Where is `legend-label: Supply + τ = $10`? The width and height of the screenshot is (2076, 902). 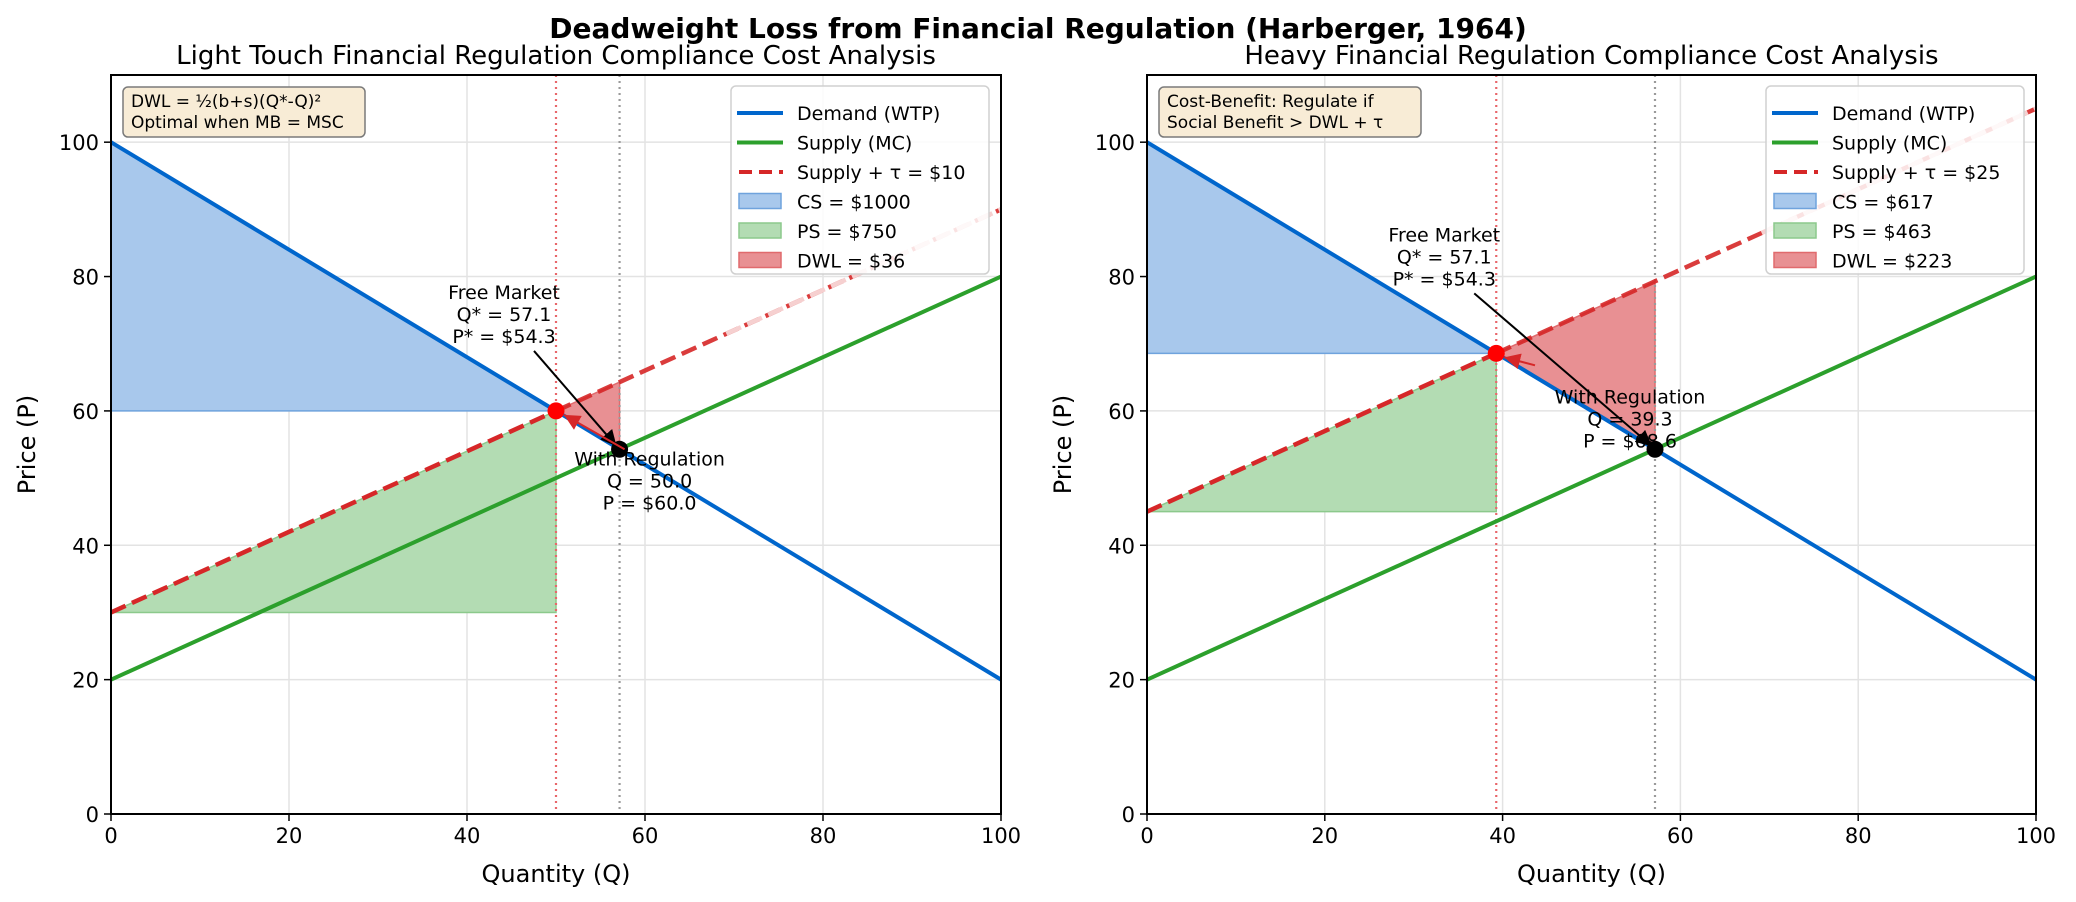 legend-label: Supply + τ = $10 is located at coordinates (881, 173).